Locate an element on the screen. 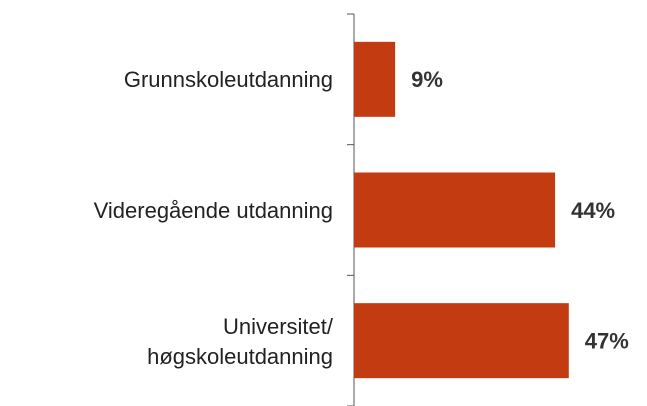 This screenshot has height=406, width=647. category-label: Videregående utdanning is located at coordinates (213, 210).